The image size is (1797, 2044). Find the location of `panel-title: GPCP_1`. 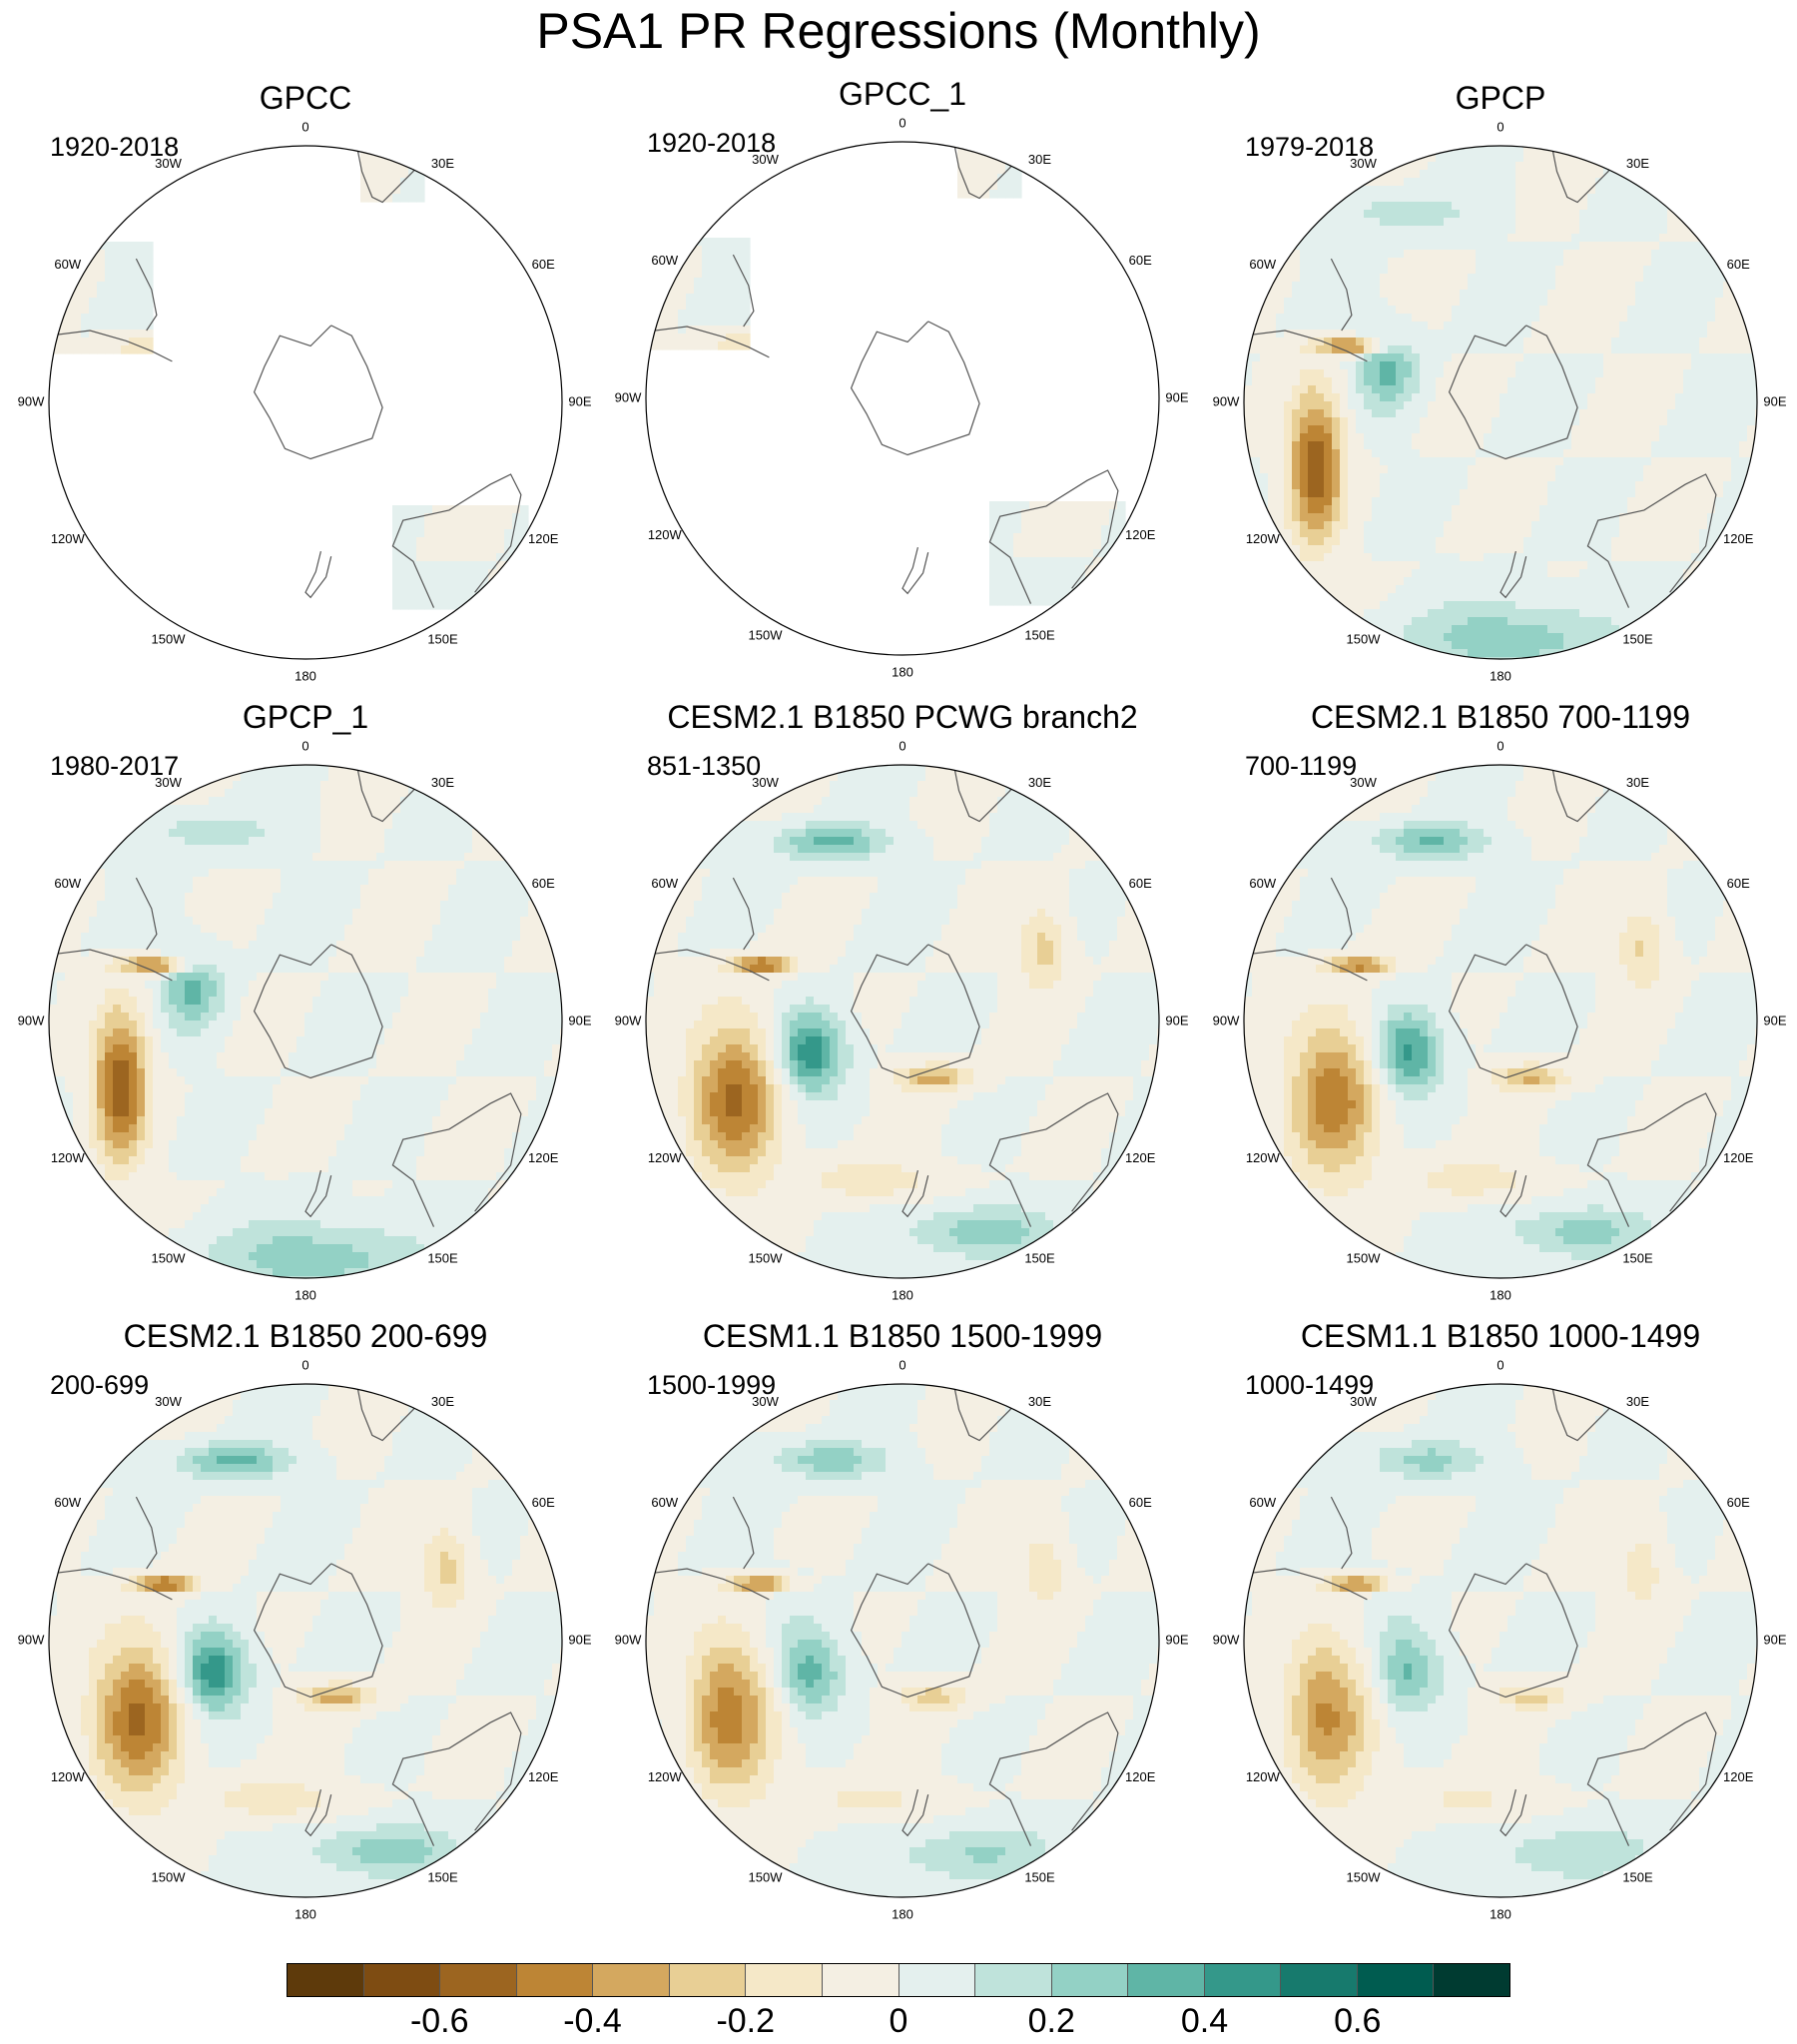

panel-title: GPCP_1 is located at coordinates (305, 717).